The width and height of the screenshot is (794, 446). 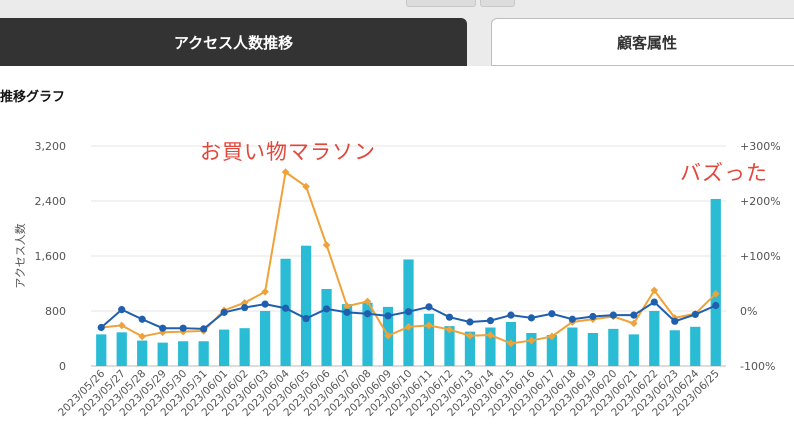 What do you see at coordinates (55, 311) in the screenshot?
I see `y-tick-label: 800` at bounding box center [55, 311].